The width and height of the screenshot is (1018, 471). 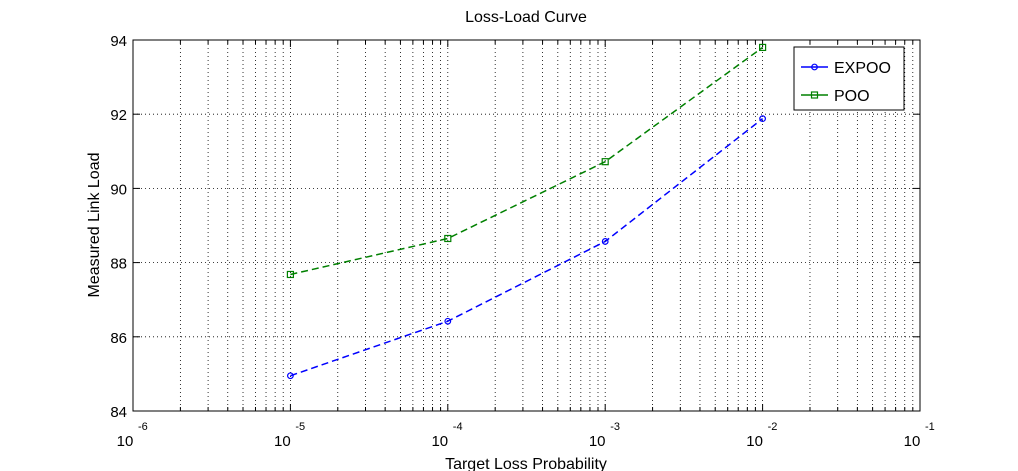 What do you see at coordinates (852, 96) in the screenshot?
I see `legend-label-poo: POO` at bounding box center [852, 96].